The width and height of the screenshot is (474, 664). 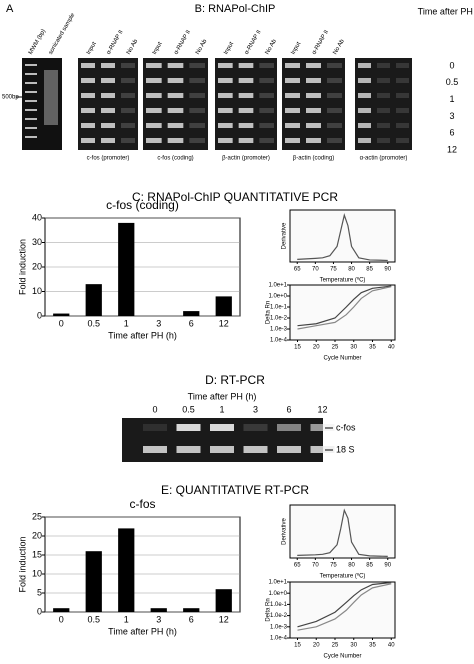 I want to click on panel-title: B: RNAPol-ChIP, so click(x=235, y=9).